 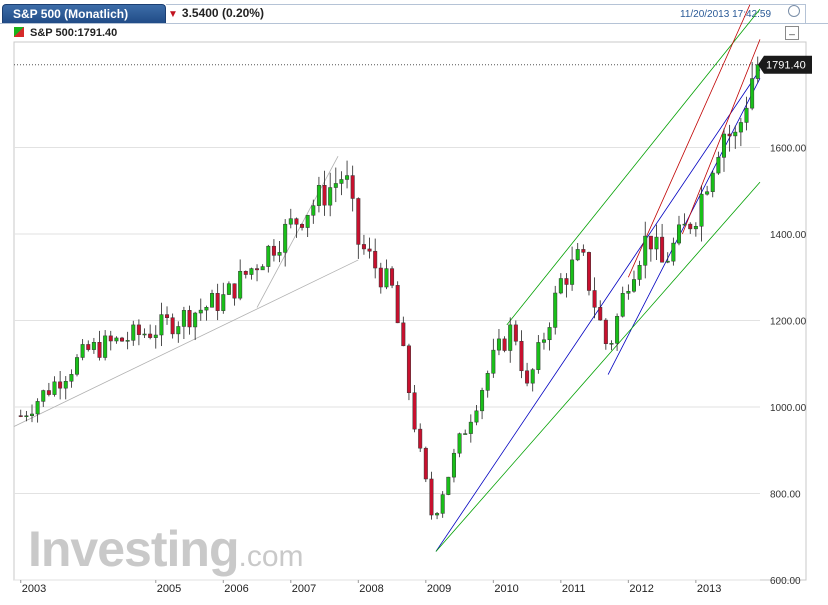 I want to click on y-tick-label: 800.00, so click(x=785, y=494).